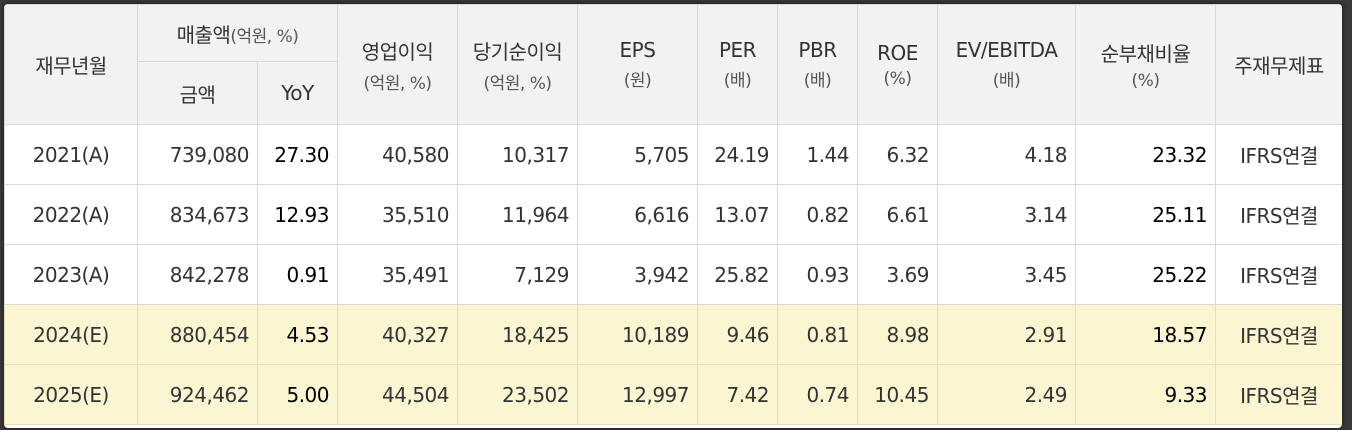  Describe the element at coordinates (71, 394) in the screenshot. I see `cell-year: 2025(E)` at that location.